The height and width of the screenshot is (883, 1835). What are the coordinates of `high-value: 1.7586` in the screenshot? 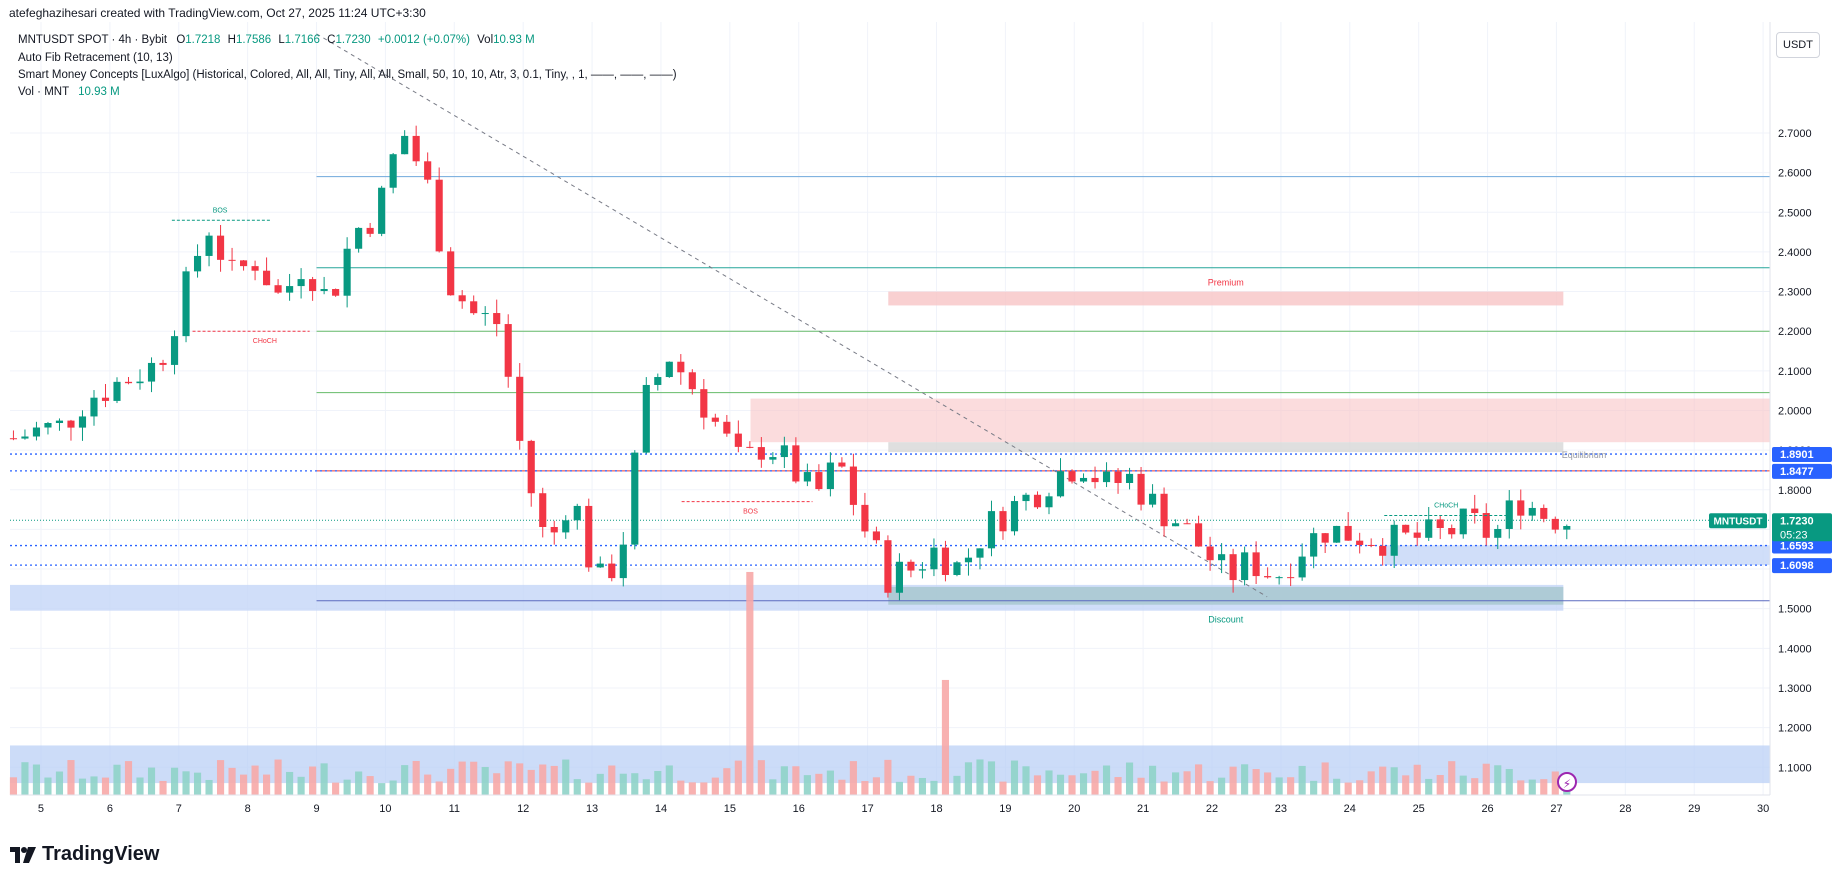 It's located at (253, 40).